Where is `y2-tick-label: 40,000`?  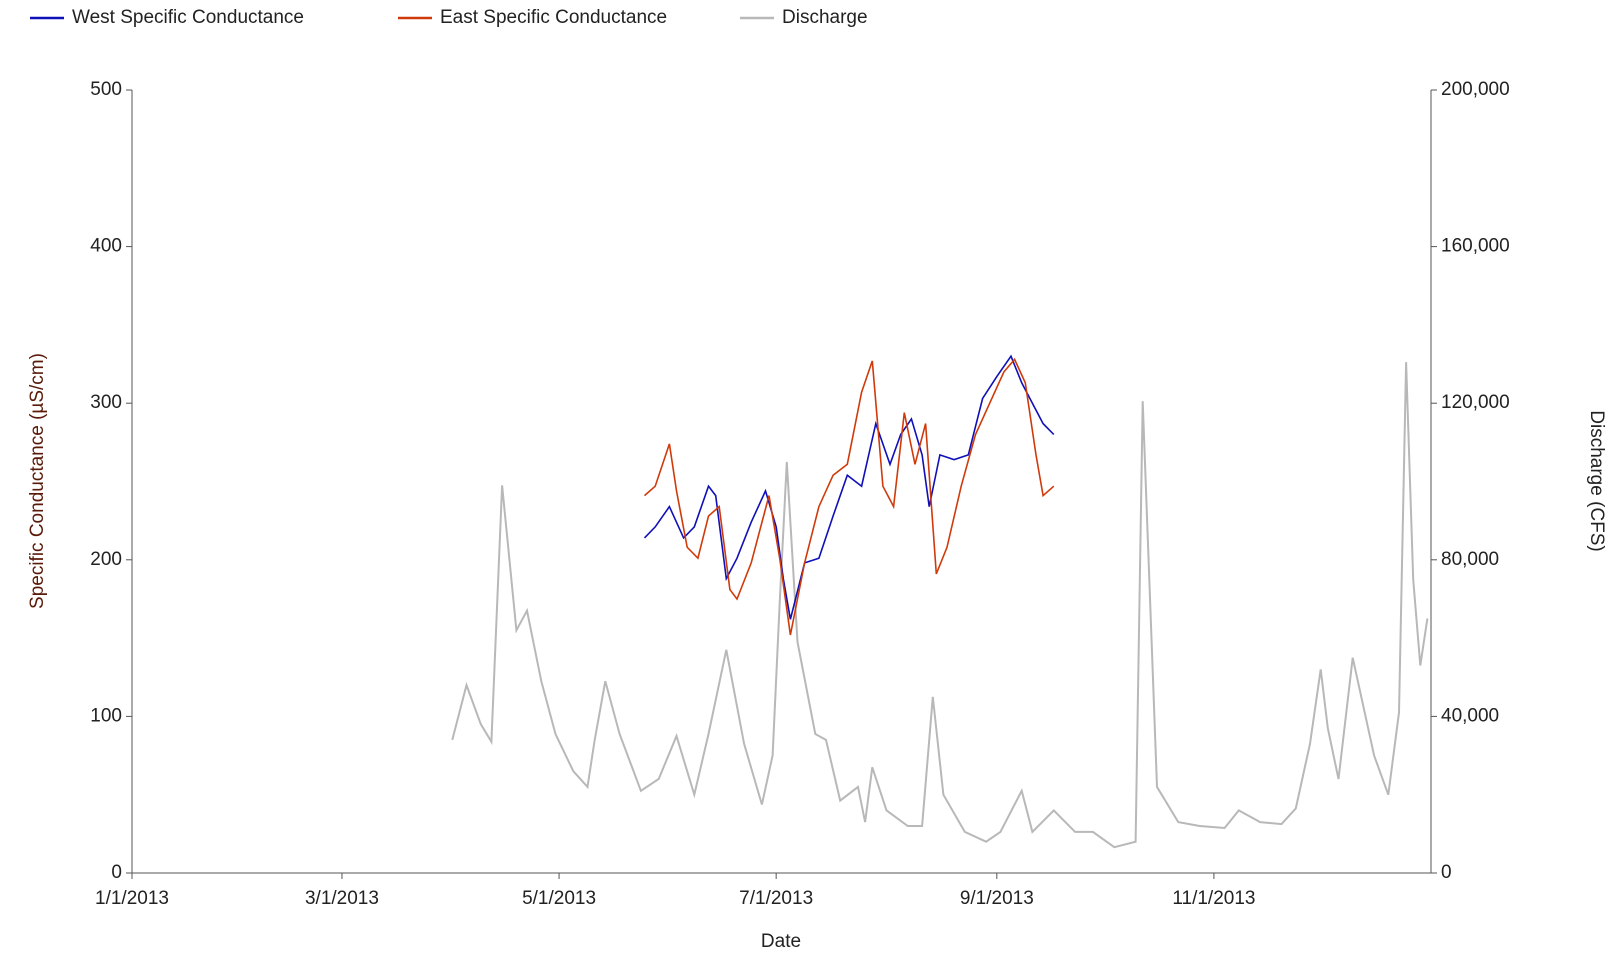 y2-tick-label: 40,000 is located at coordinates (1470, 715).